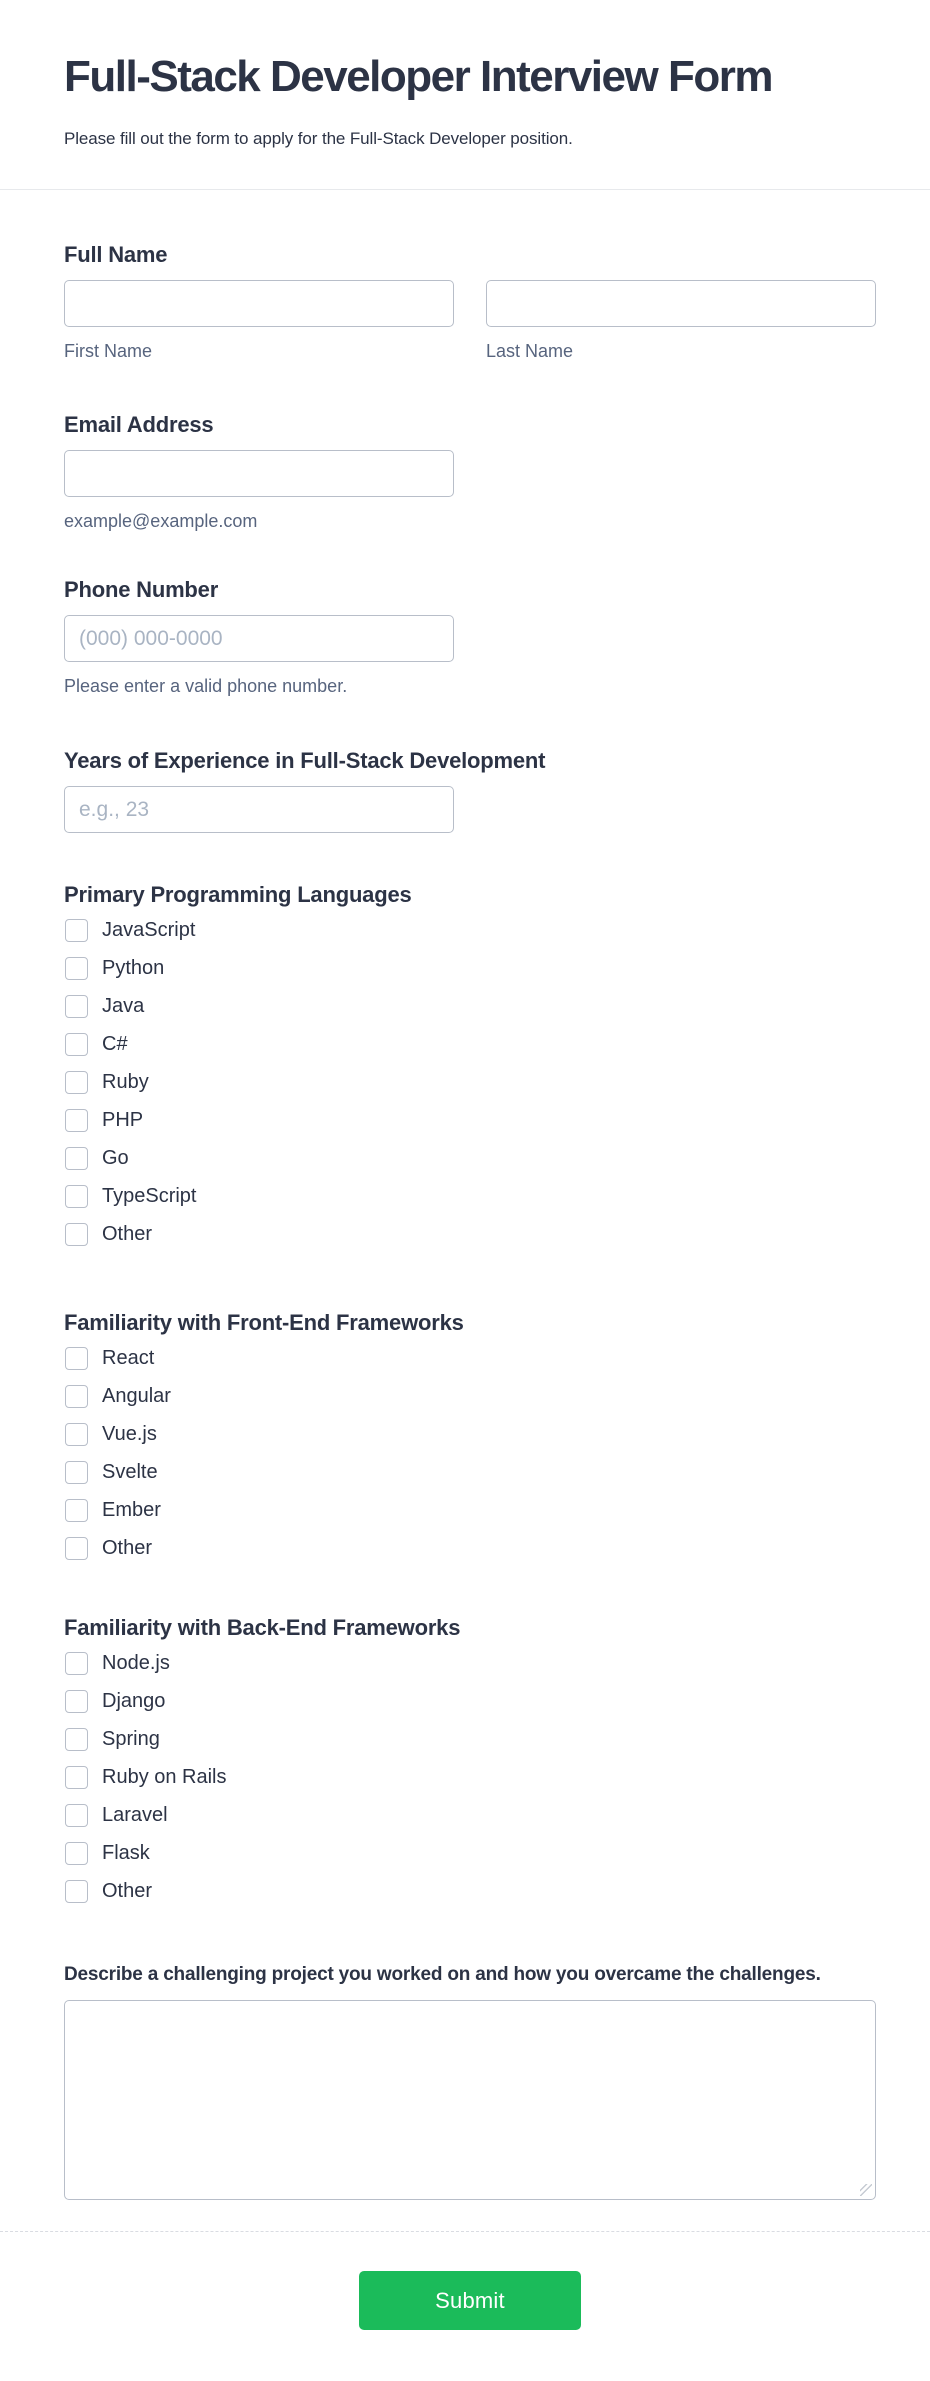 The image size is (930, 2381). I want to click on checkbox-option: Ruby, so click(470, 1082).